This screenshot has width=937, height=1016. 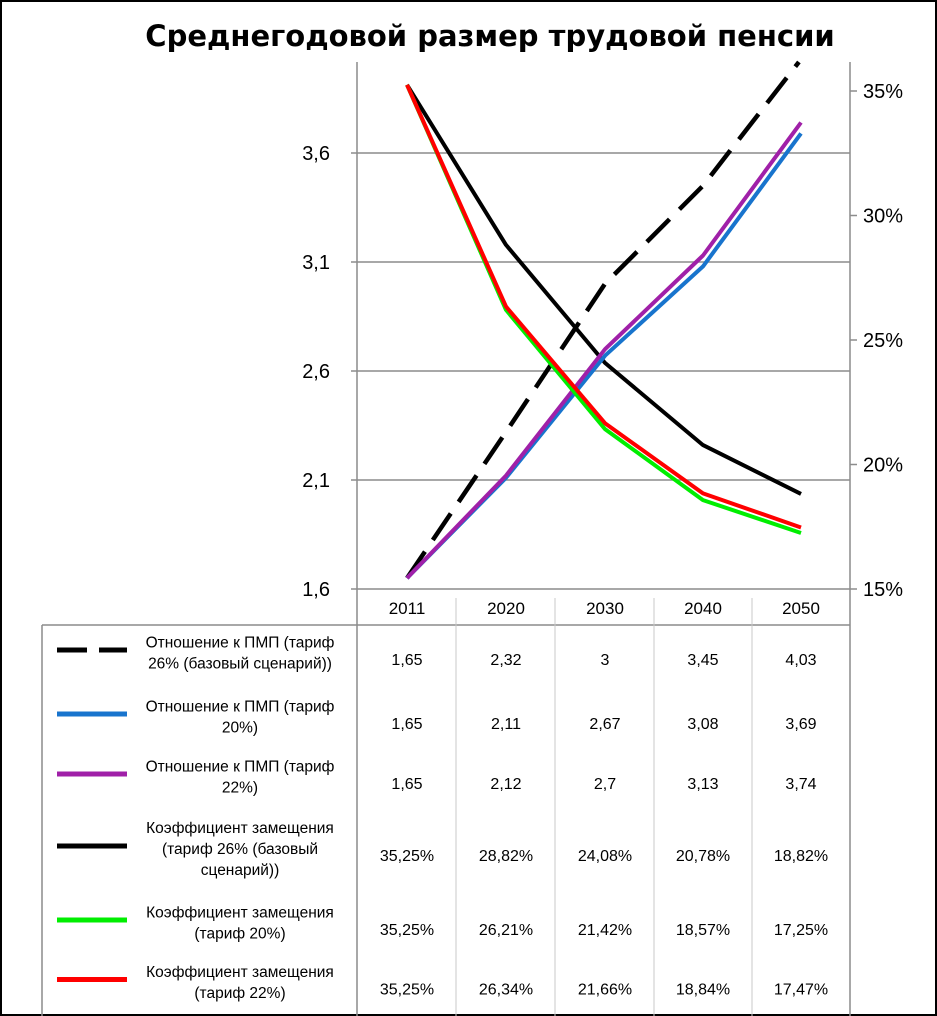 I want to click on x-tick-label: 2050, so click(x=801, y=608).